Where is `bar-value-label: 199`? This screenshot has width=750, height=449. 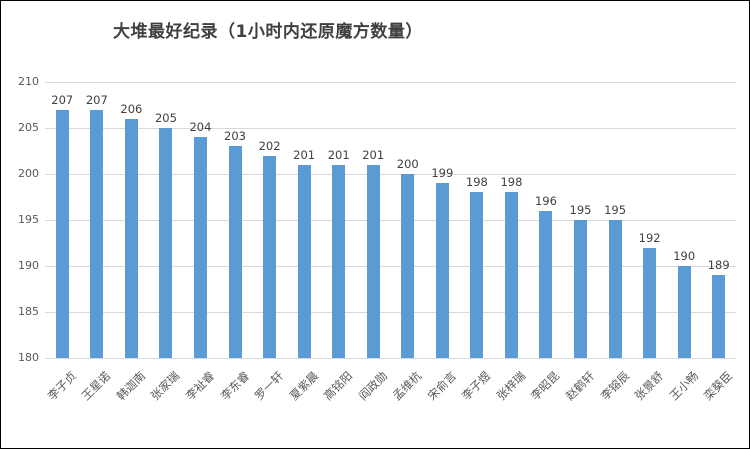
bar-value-label: 199 is located at coordinates (442, 173).